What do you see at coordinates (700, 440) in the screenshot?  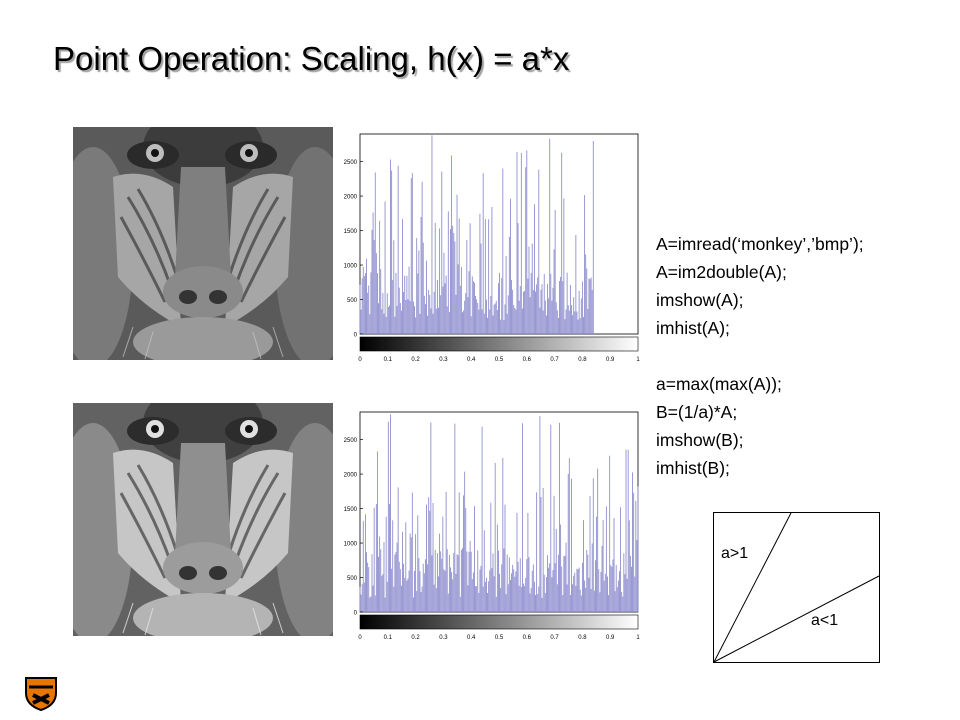 I see `code-line: imshow(B);` at bounding box center [700, 440].